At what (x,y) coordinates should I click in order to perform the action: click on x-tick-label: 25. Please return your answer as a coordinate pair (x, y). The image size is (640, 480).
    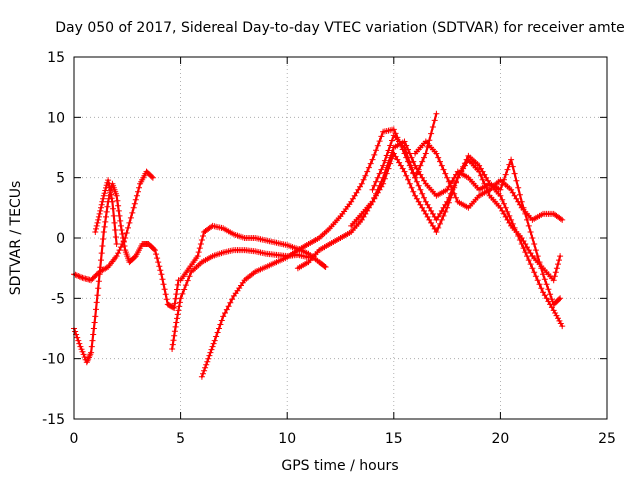
    Looking at the image, I should click on (607, 439).